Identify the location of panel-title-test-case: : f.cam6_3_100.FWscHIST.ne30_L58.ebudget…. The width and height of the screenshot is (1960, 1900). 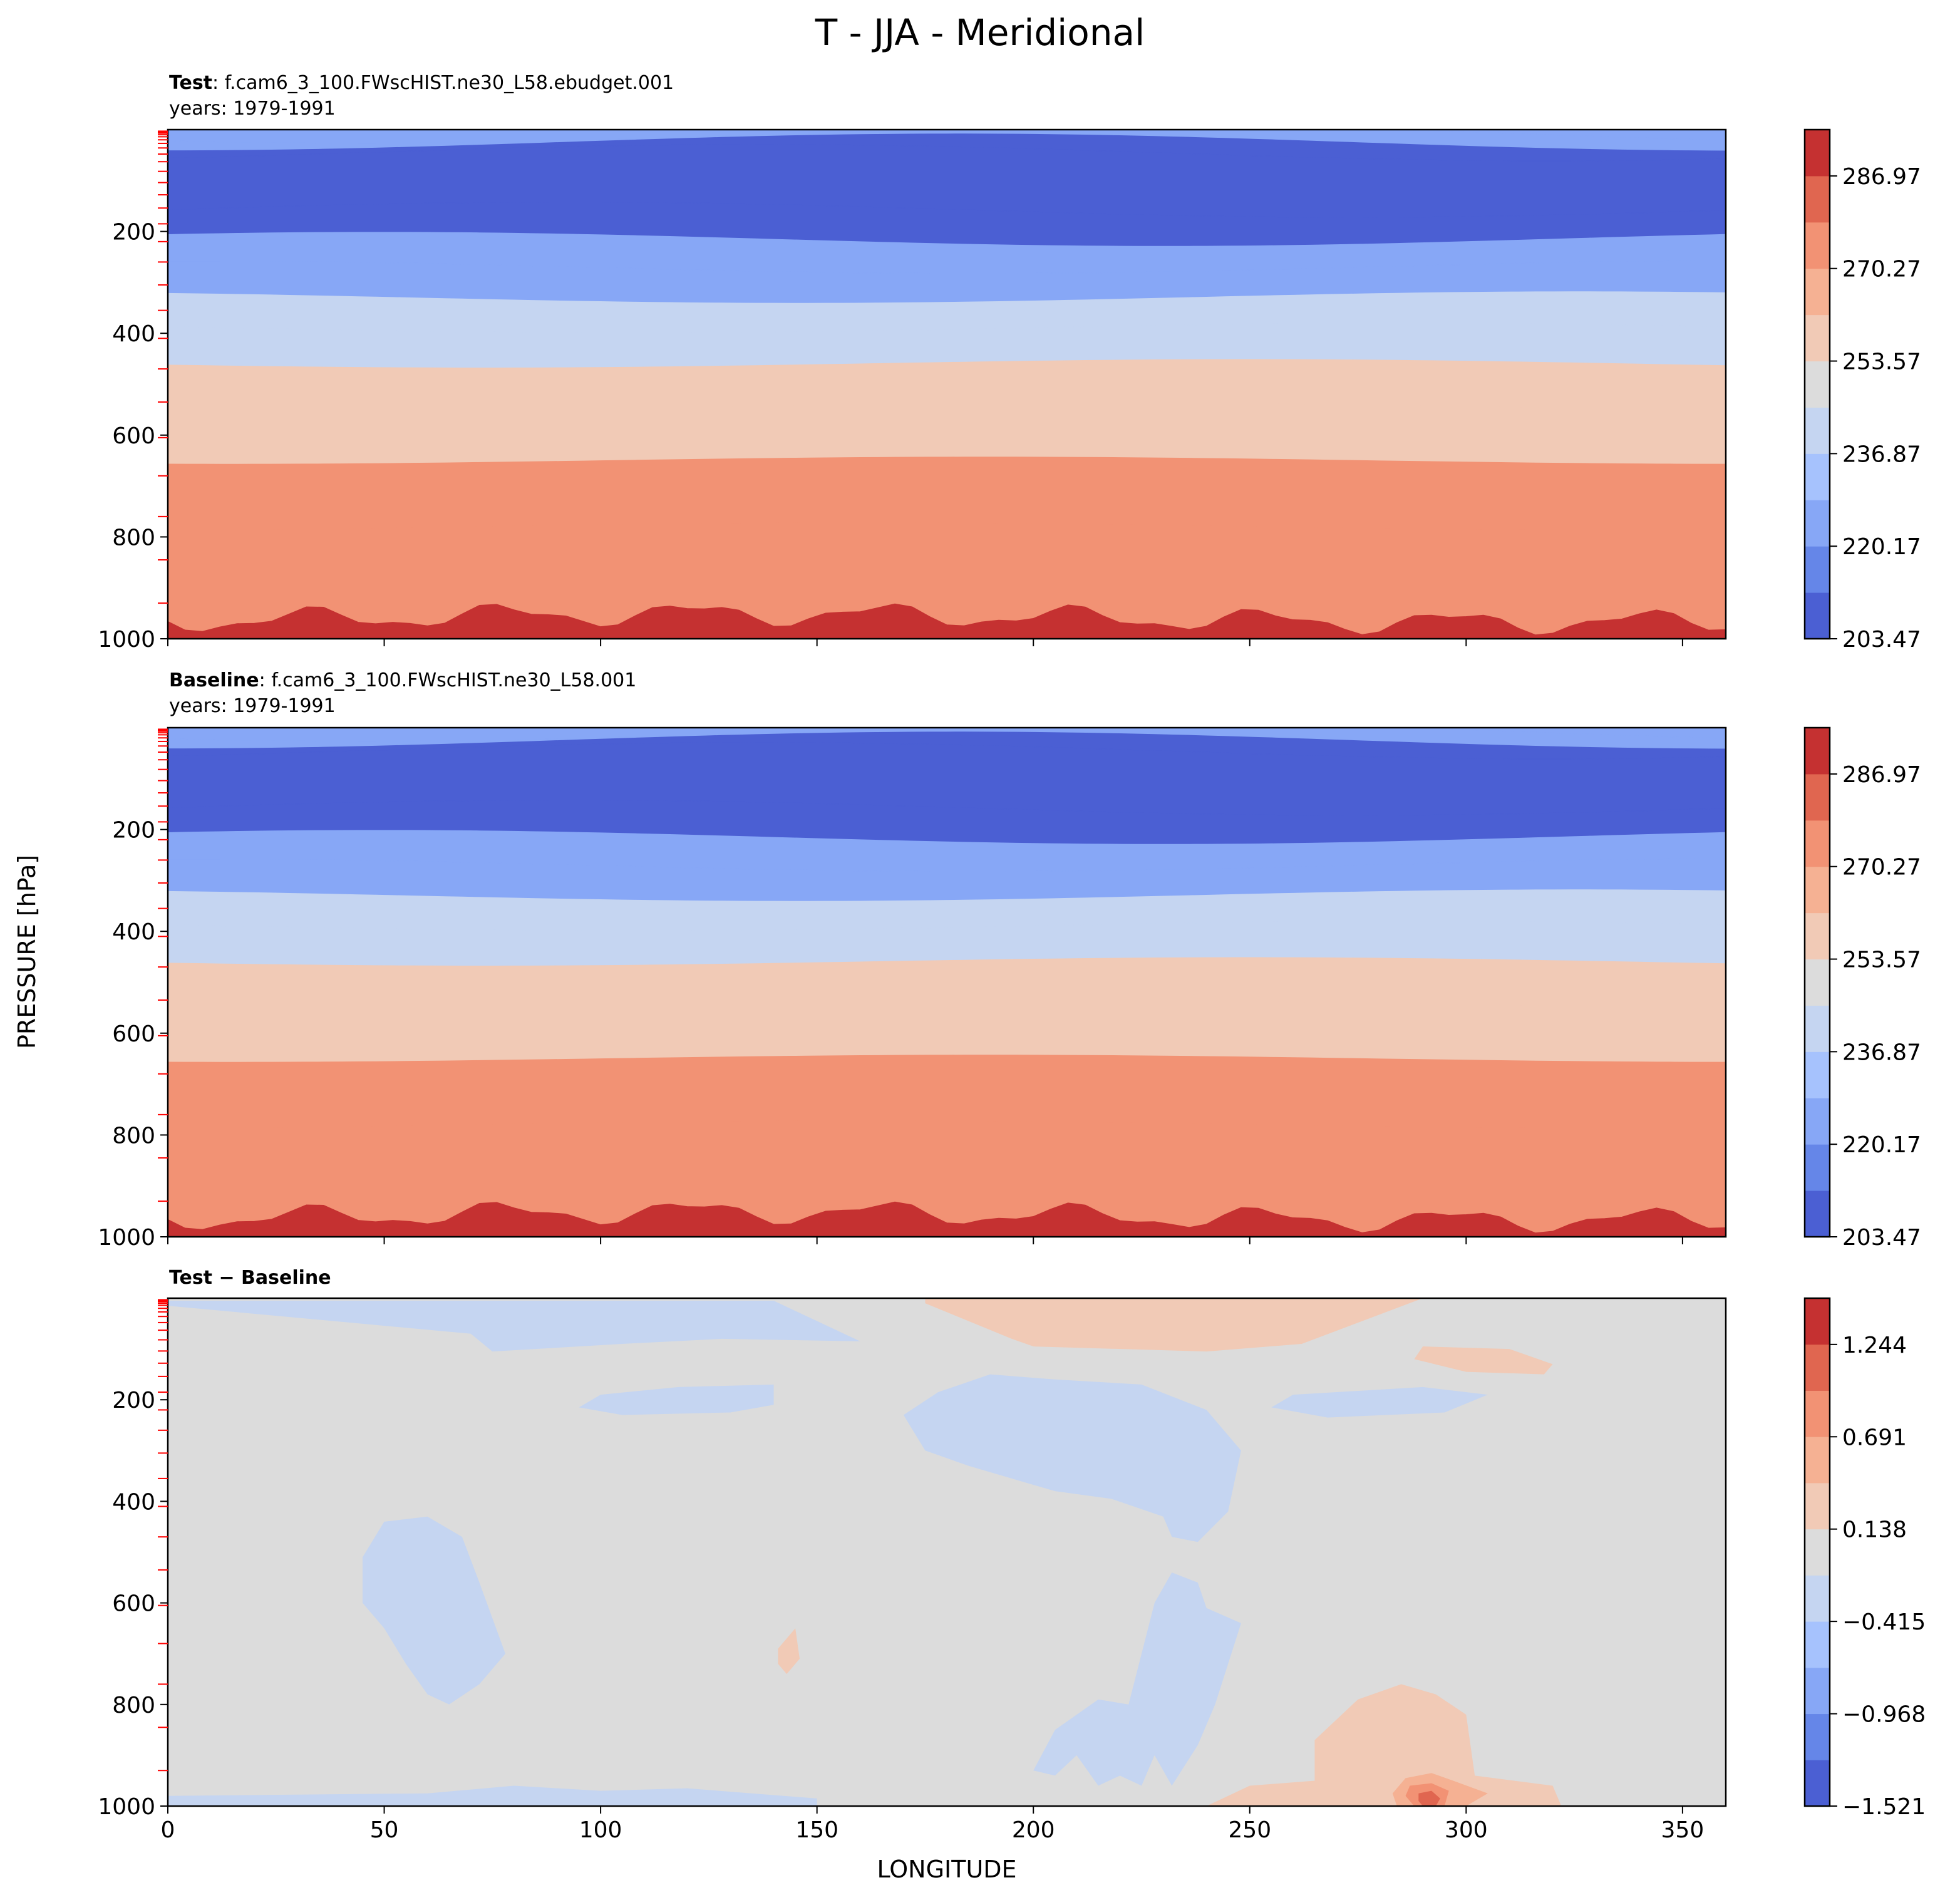
(443, 83).